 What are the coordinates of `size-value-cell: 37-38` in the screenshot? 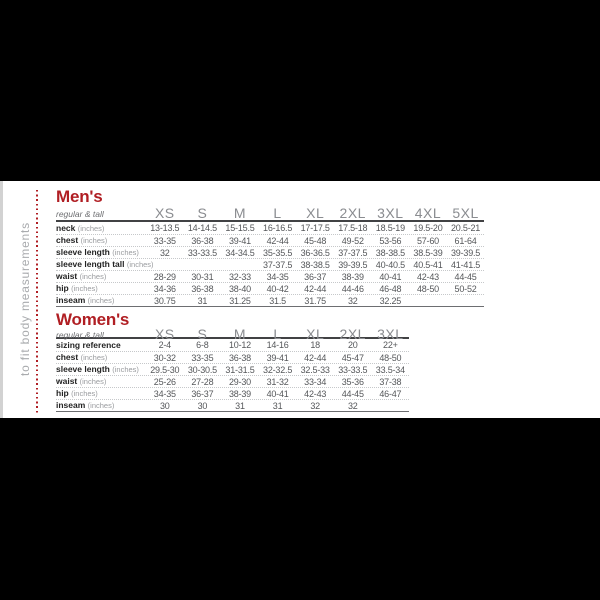 It's located at (390, 381).